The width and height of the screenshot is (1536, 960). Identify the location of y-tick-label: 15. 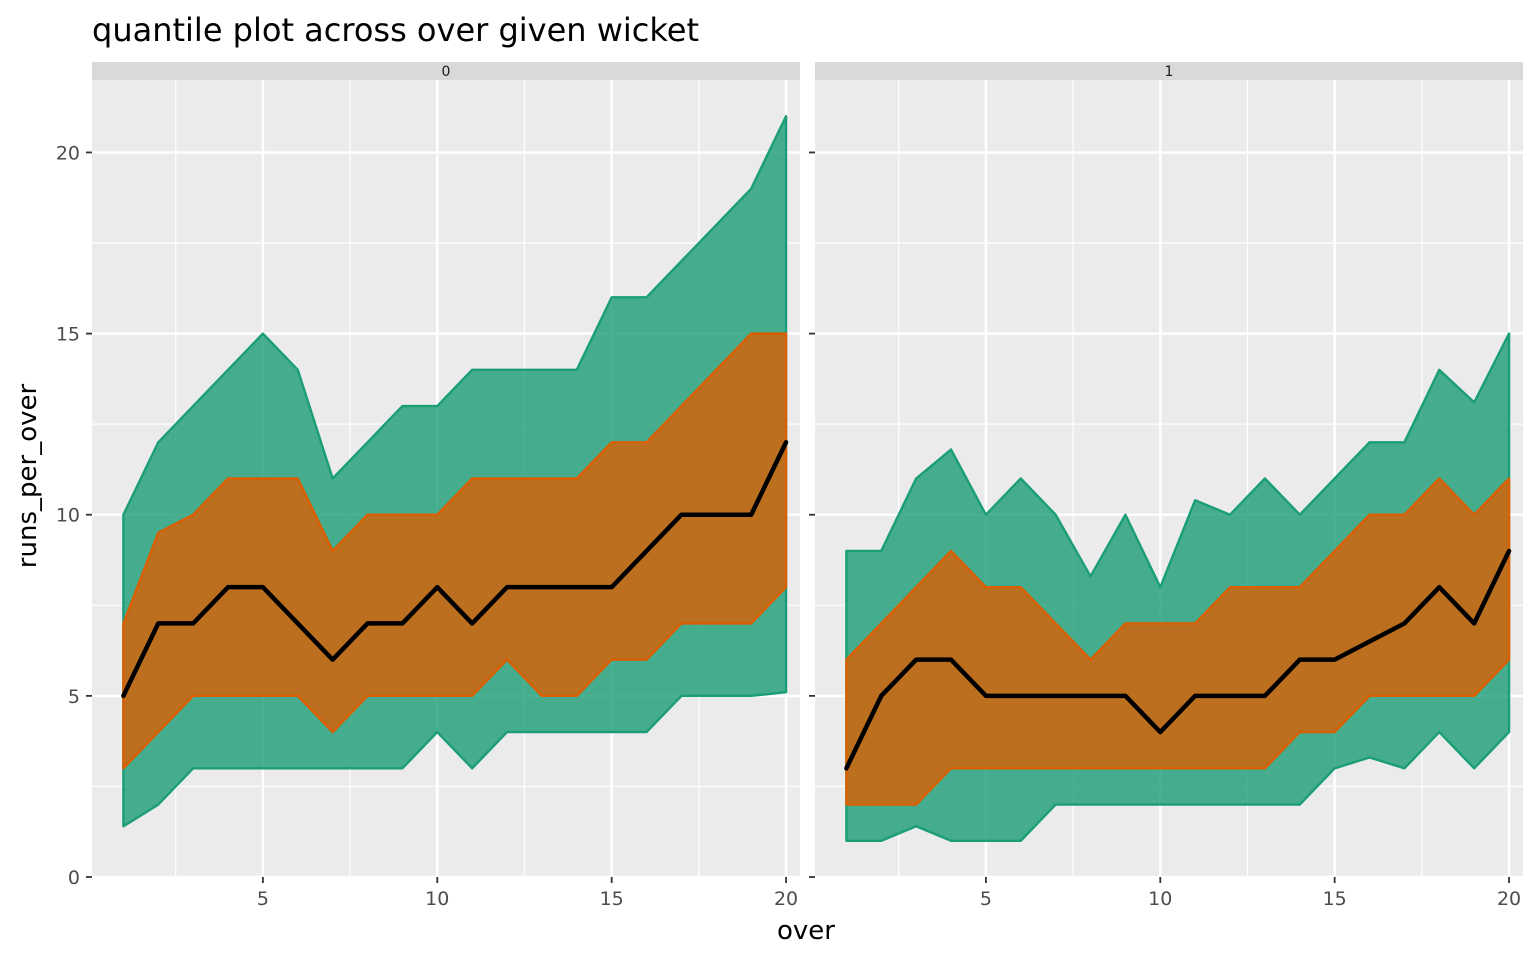
(68, 335).